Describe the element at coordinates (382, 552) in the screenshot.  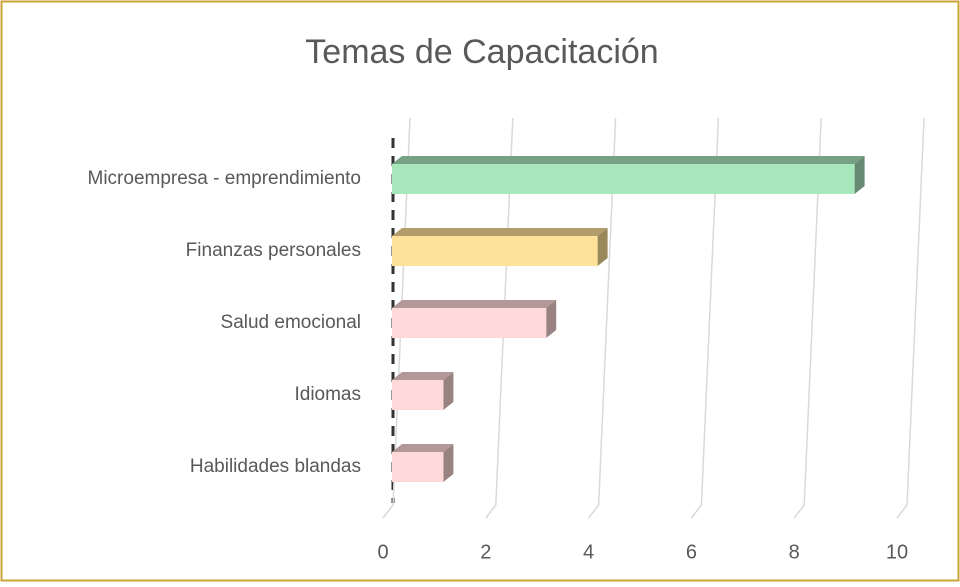
I see `x-tick-label: 0` at that location.